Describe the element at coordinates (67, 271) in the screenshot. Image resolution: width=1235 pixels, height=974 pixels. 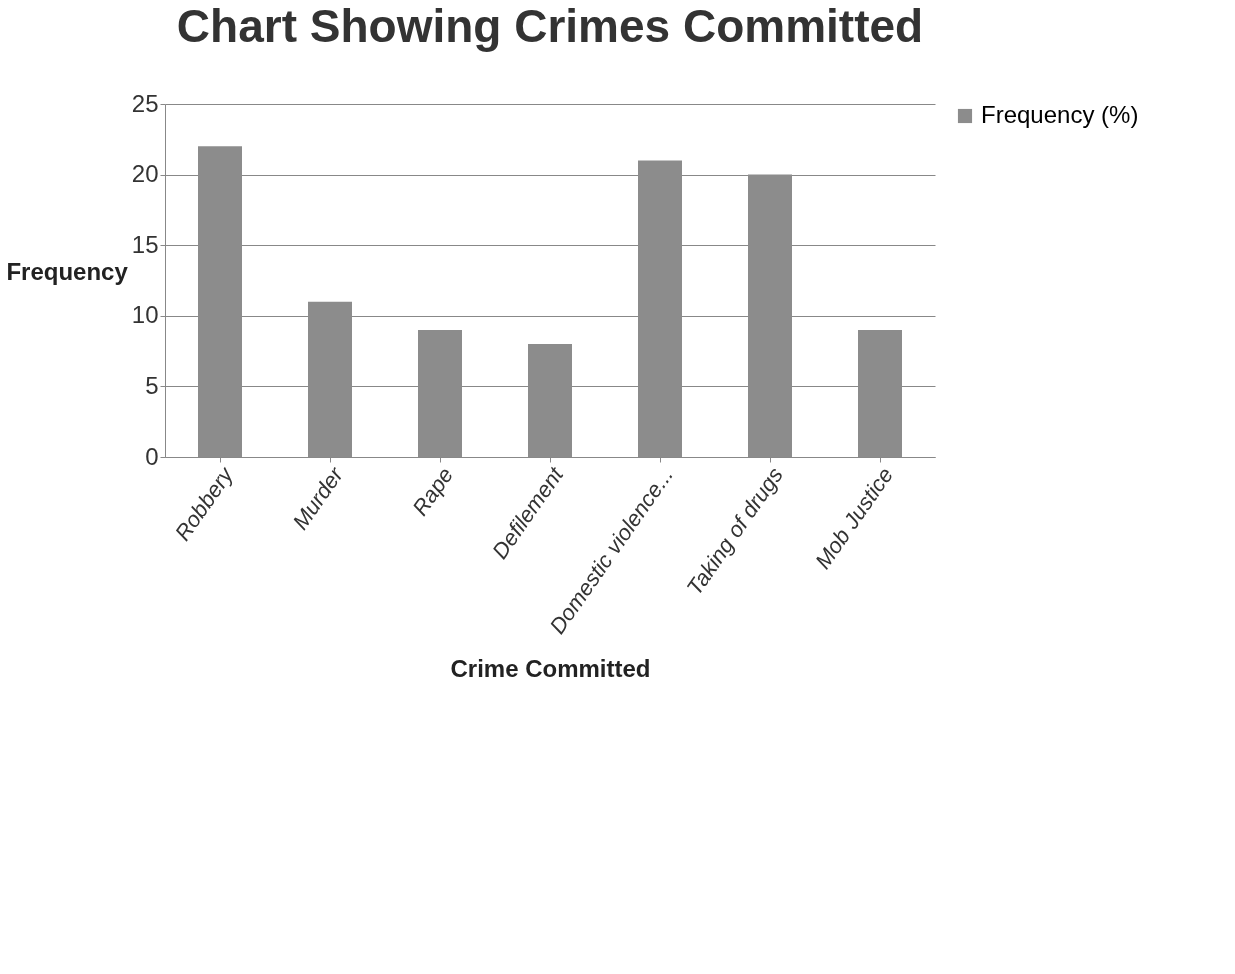
I see `y-axis-title: Frequency` at that location.